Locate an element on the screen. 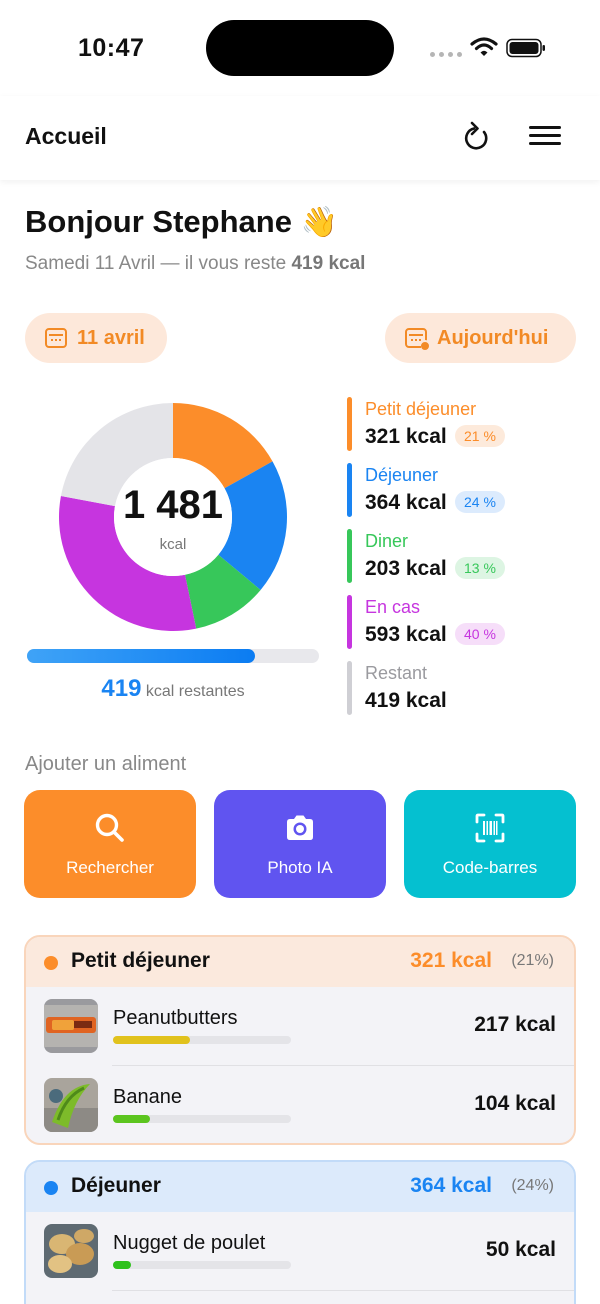  dynamic-island is located at coordinates (300, 48).